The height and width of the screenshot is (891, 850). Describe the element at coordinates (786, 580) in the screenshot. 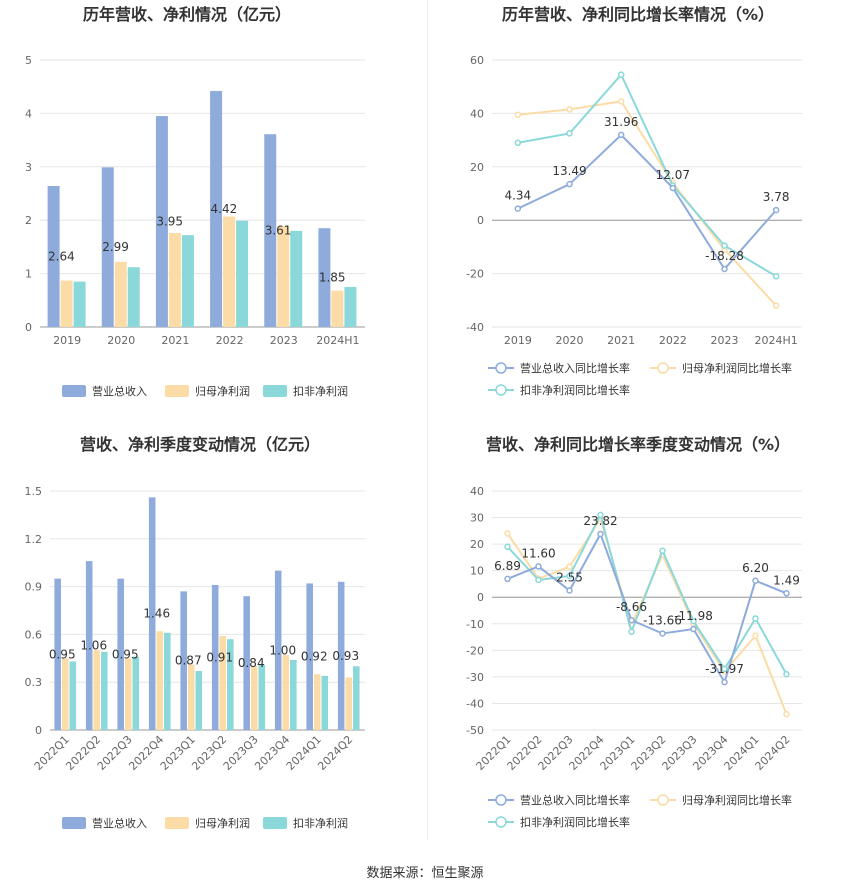

I see `data-label: 1.49` at that location.